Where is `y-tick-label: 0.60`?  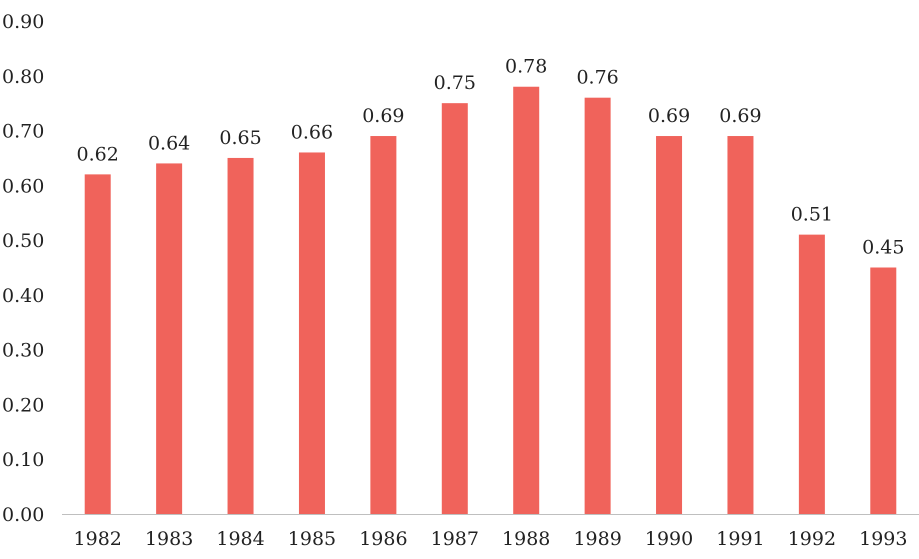
y-tick-label: 0.60 is located at coordinates (23, 186).